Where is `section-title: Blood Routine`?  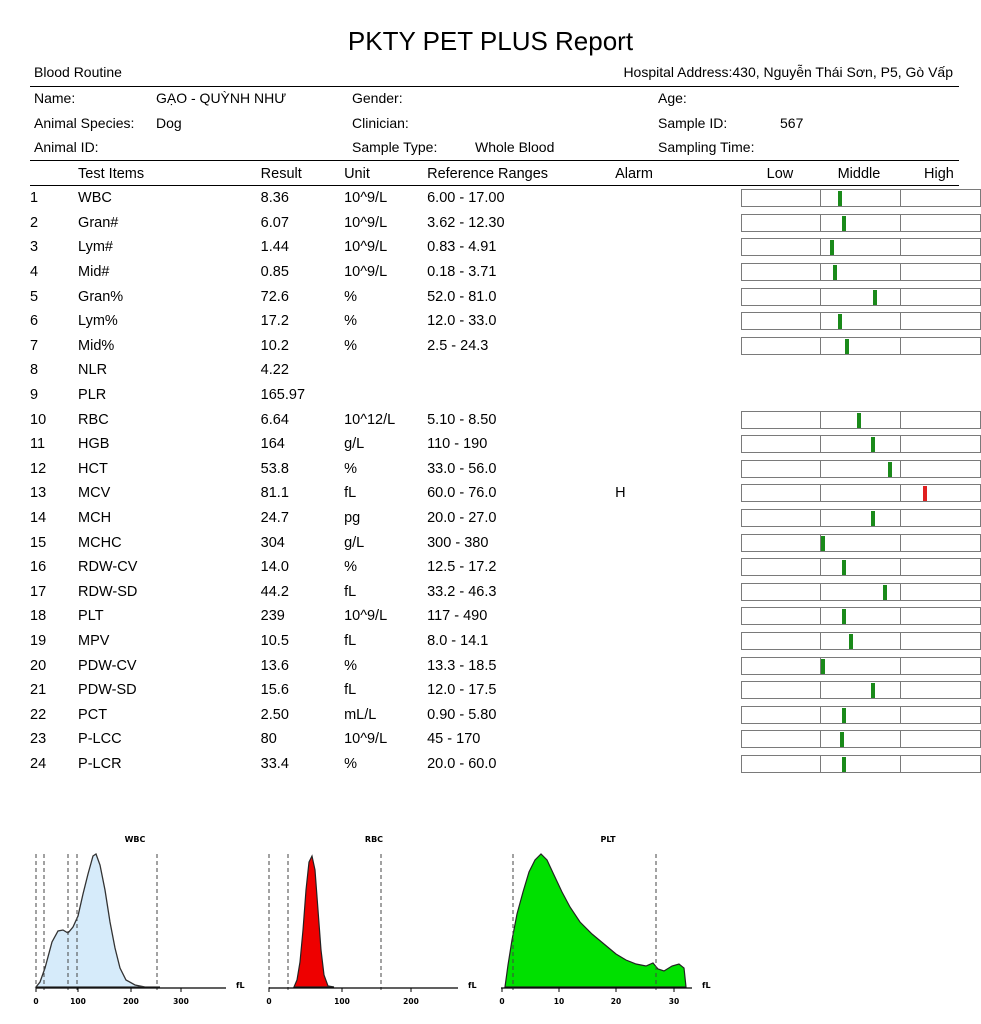 section-title: Blood Routine is located at coordinates (78, 72).